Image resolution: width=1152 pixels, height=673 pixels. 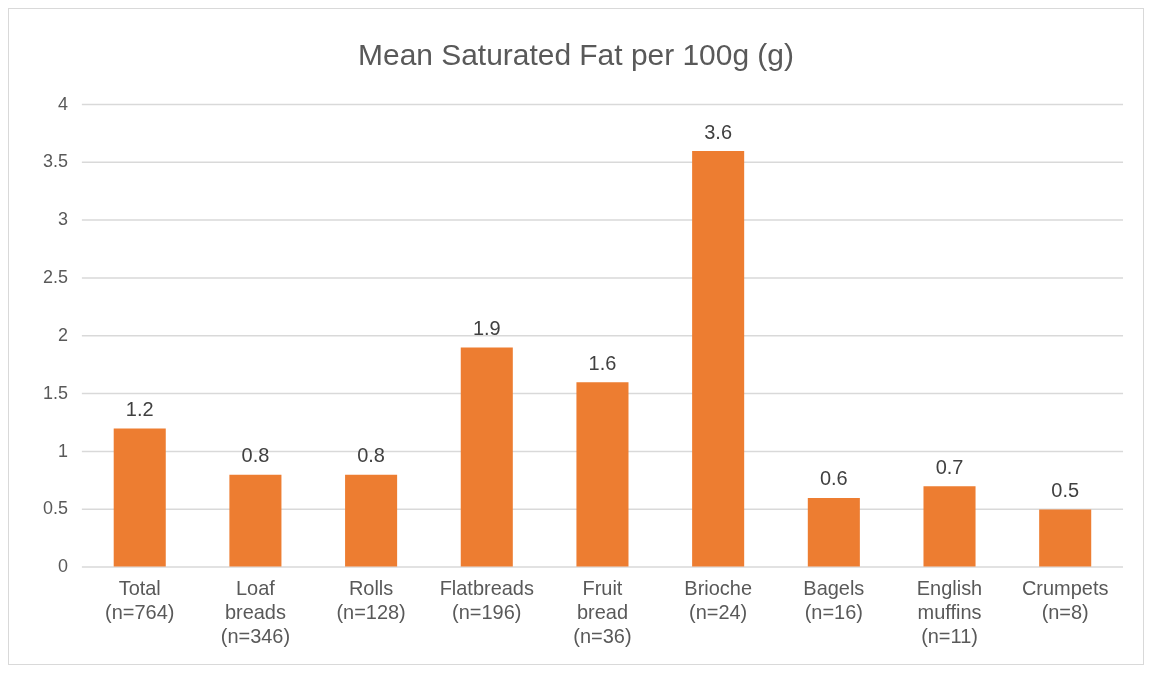 I want to click on y-tick-label: 4, so click(x=62, y=103).